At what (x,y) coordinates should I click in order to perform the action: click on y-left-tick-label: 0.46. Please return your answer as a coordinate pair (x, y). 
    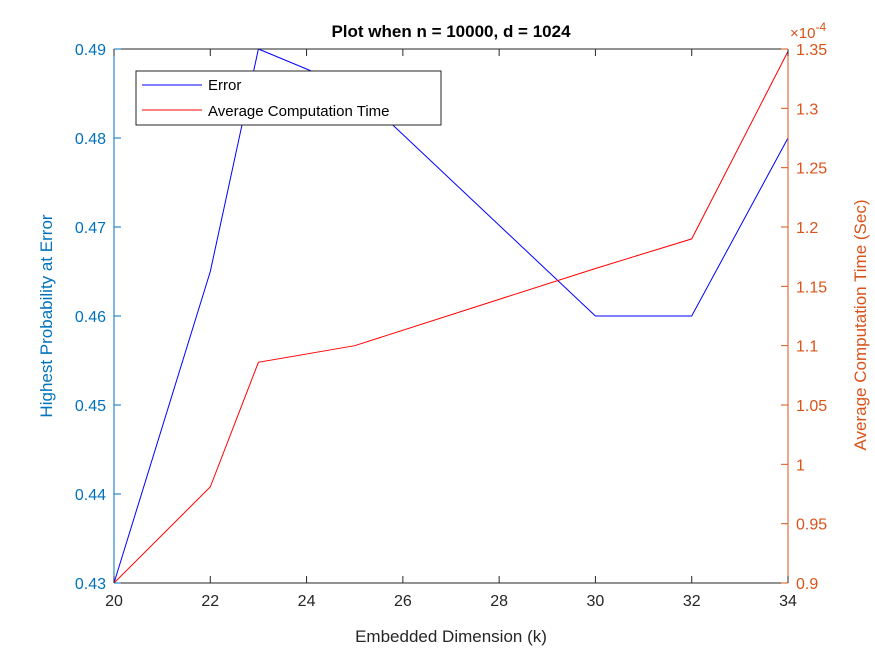
    Looking at the image, I should click on (90, 317).